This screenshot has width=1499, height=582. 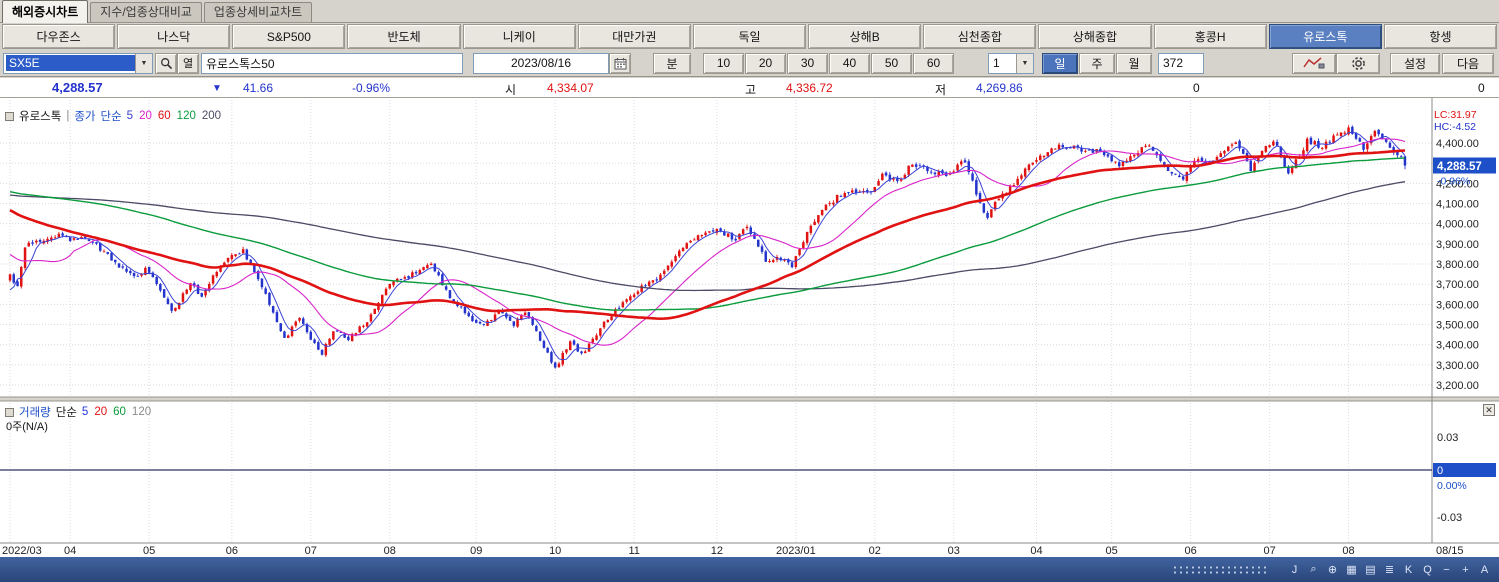 I want to click on symbol-code-text: SX5E, so click(x=70, y=63).